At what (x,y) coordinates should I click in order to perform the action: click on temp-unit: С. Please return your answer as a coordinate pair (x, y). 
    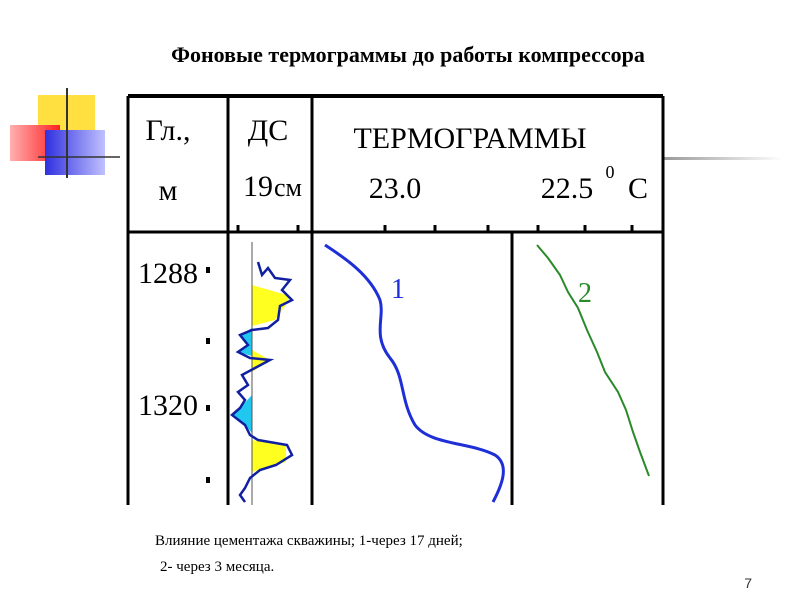
    Looking at the image, I should click on (638, 188).